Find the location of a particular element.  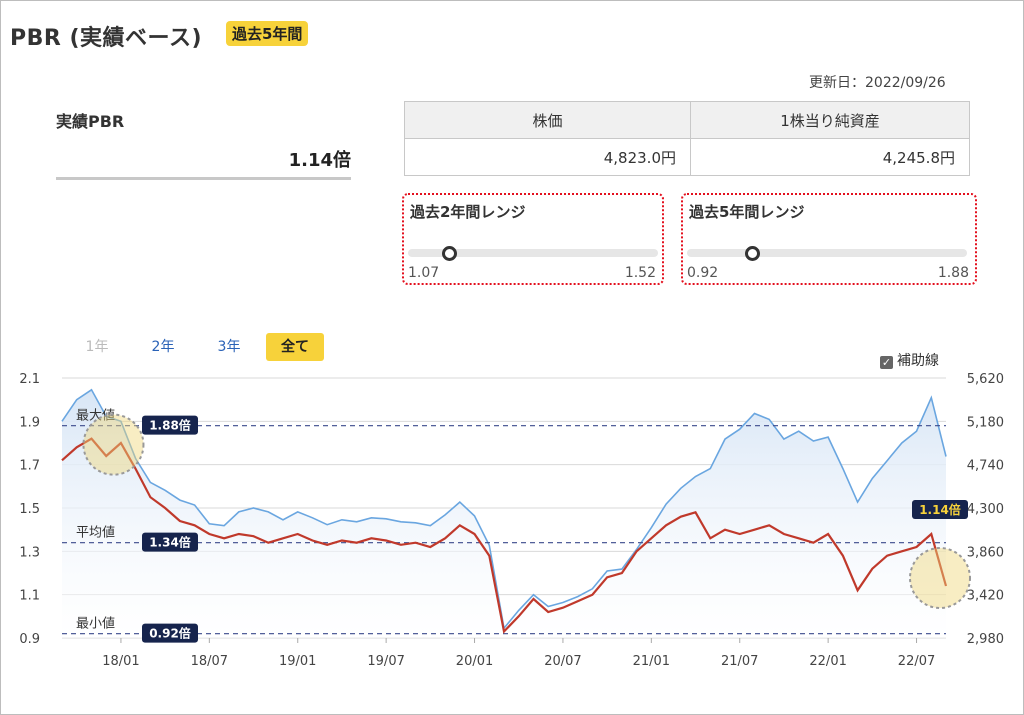

x-tick-label: 18/07 is located at coordinates (209, 661).